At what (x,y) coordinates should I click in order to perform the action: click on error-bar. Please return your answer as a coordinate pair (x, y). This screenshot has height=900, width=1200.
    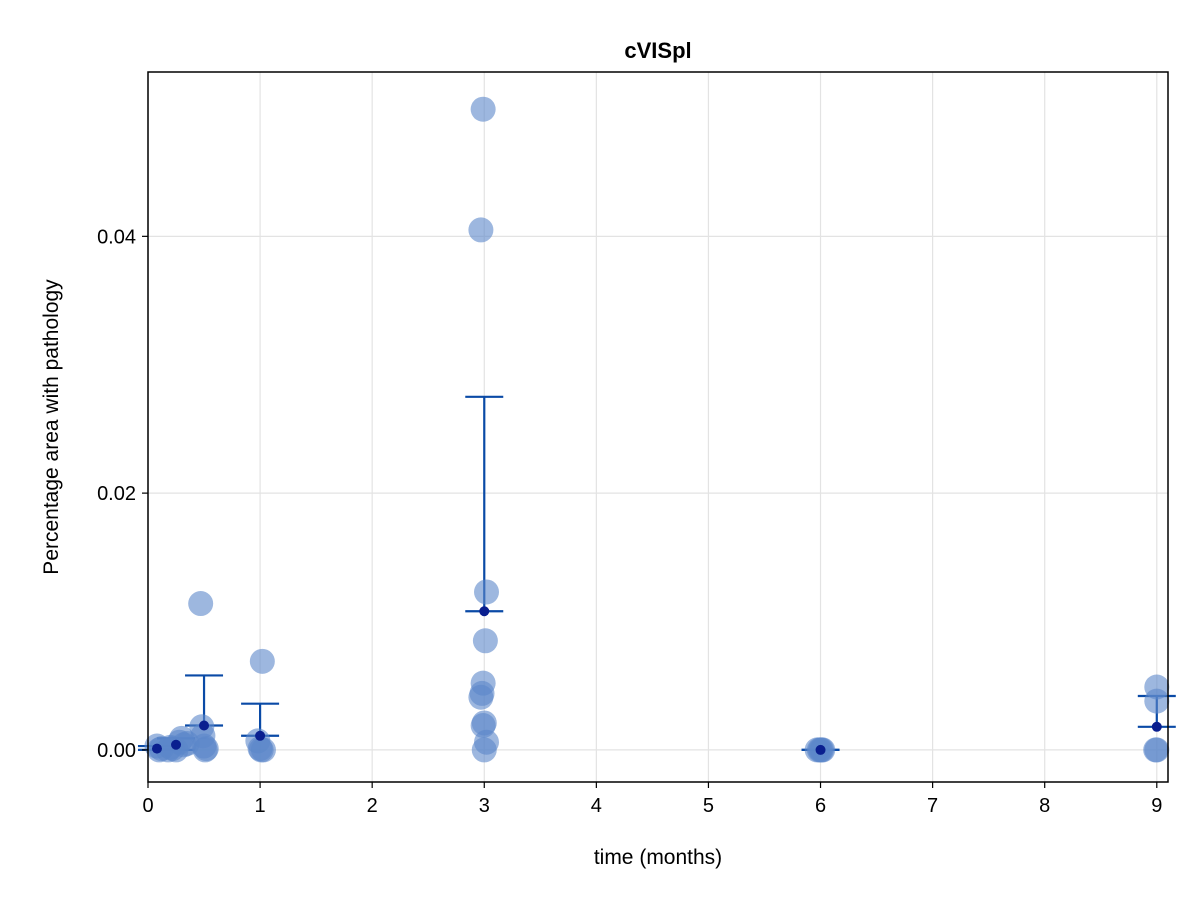
    Looking at the image, I should click on (484, 504).